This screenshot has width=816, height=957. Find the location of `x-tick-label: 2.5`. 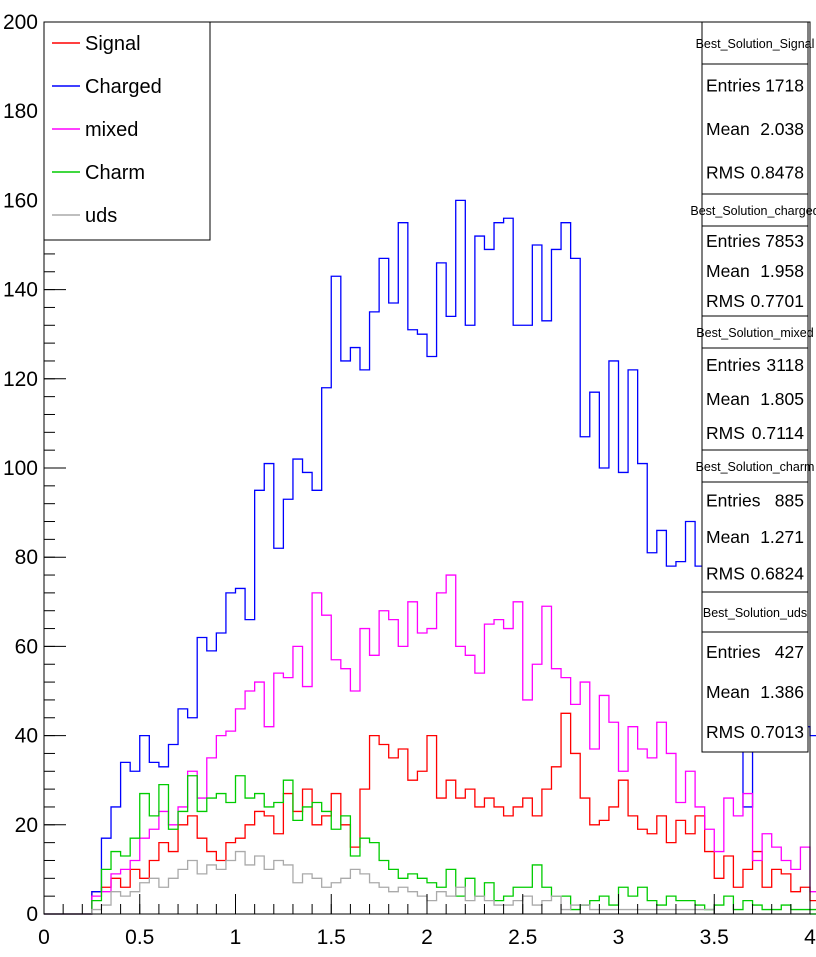

x-tick-label: 2.5 is located at coordinates (522, 937).